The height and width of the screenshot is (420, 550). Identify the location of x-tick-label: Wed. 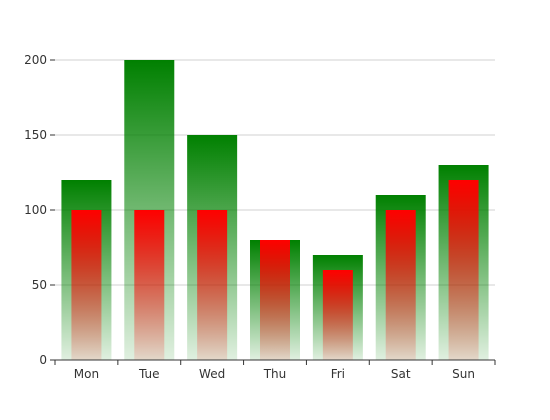
(212, 374).